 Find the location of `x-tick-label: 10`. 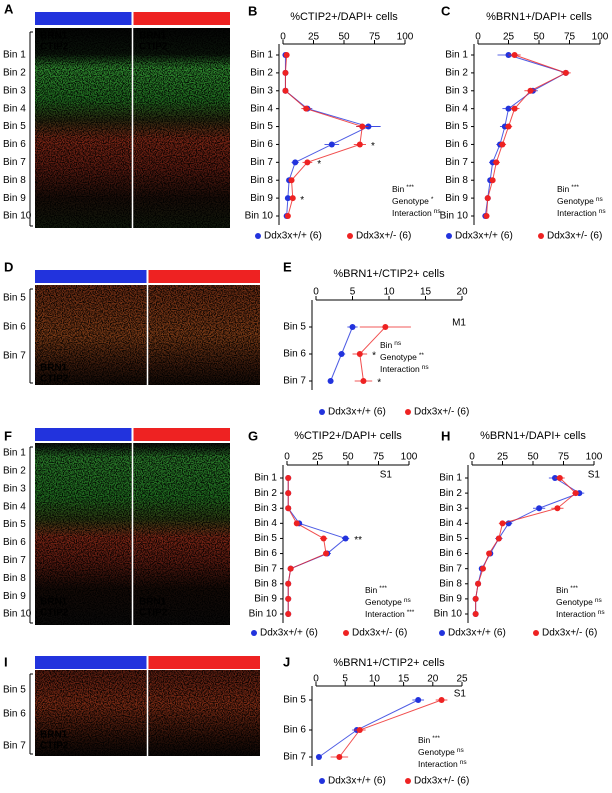

x-tick-label: 10 is located at coordinates (389, 292).